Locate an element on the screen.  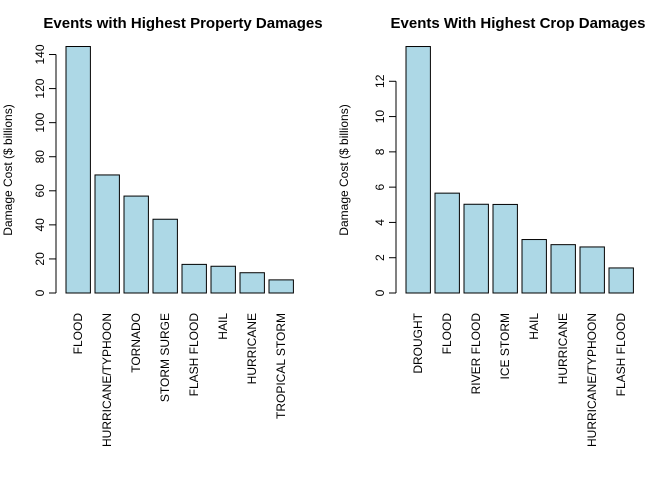
crop-y-tick-label: 4 is located at coordinates (380, 222).